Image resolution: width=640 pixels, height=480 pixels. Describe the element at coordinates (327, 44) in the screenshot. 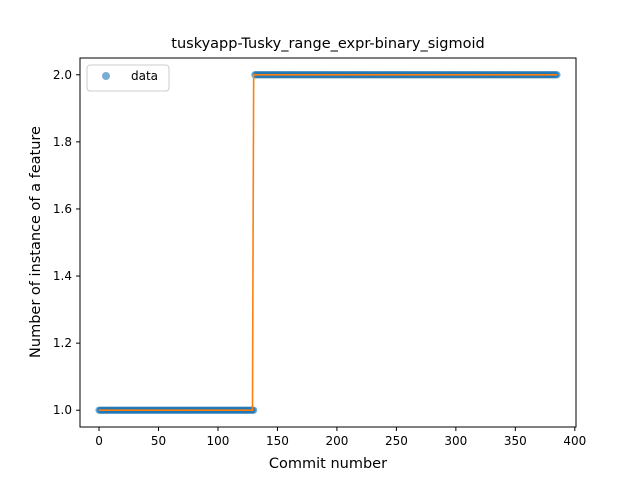

I see `chart-title: tuskyapp-Tusky_range_expr-binary_sigmoid` at that location.